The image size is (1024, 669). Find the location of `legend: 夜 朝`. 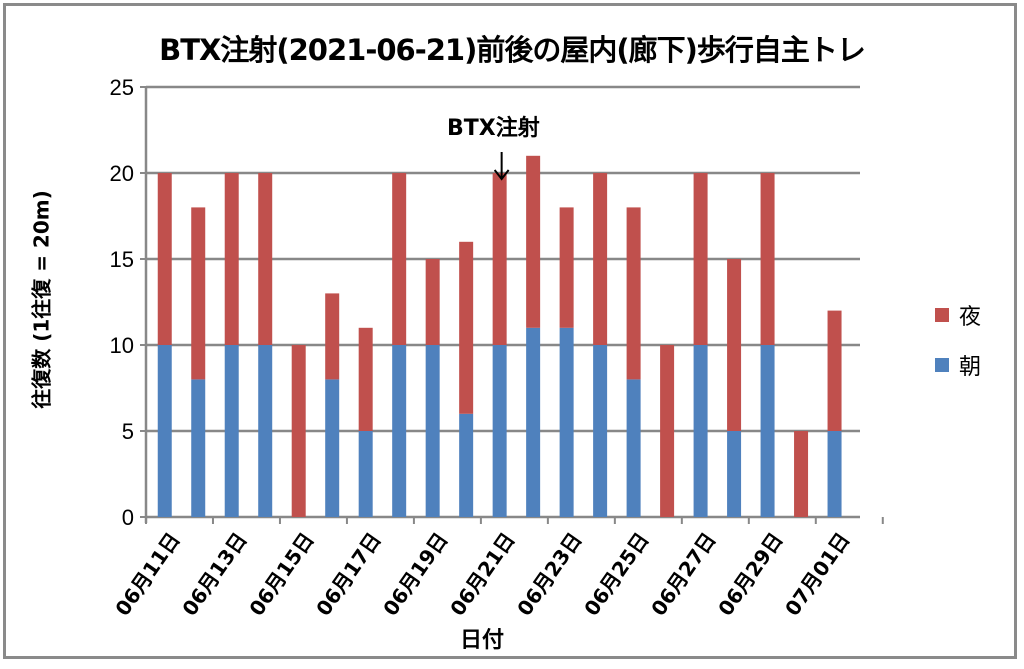

legend: 夜 朝 is located at coordinates (958, 340).